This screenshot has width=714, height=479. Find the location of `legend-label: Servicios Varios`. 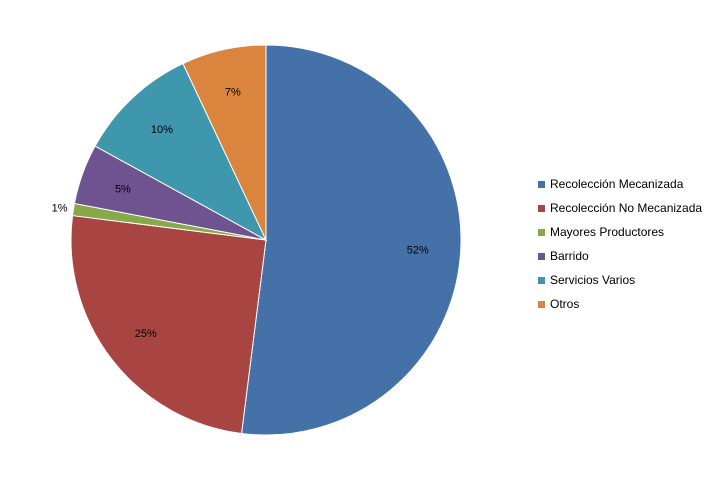

legend-label: Servicios Varios is located at coordinates (593, 280).